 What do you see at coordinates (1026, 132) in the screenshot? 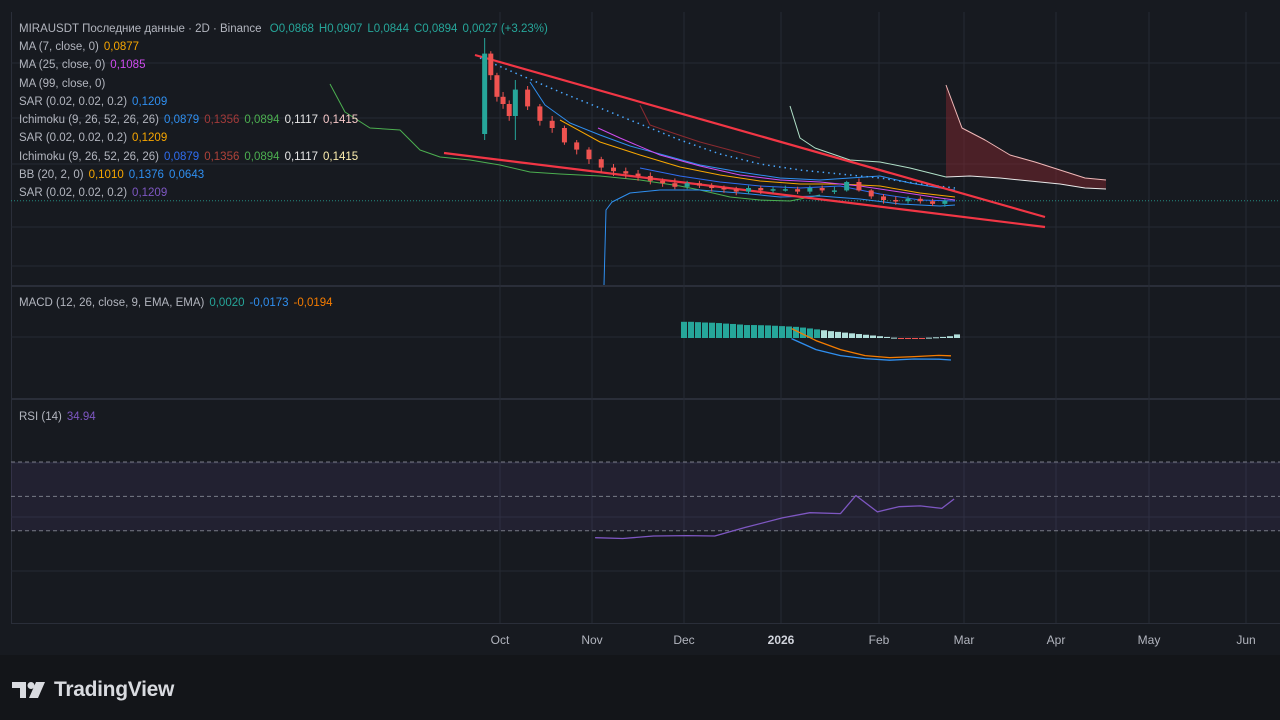
I see `ichimoku-span-b` at bounding box center [1026, 132].